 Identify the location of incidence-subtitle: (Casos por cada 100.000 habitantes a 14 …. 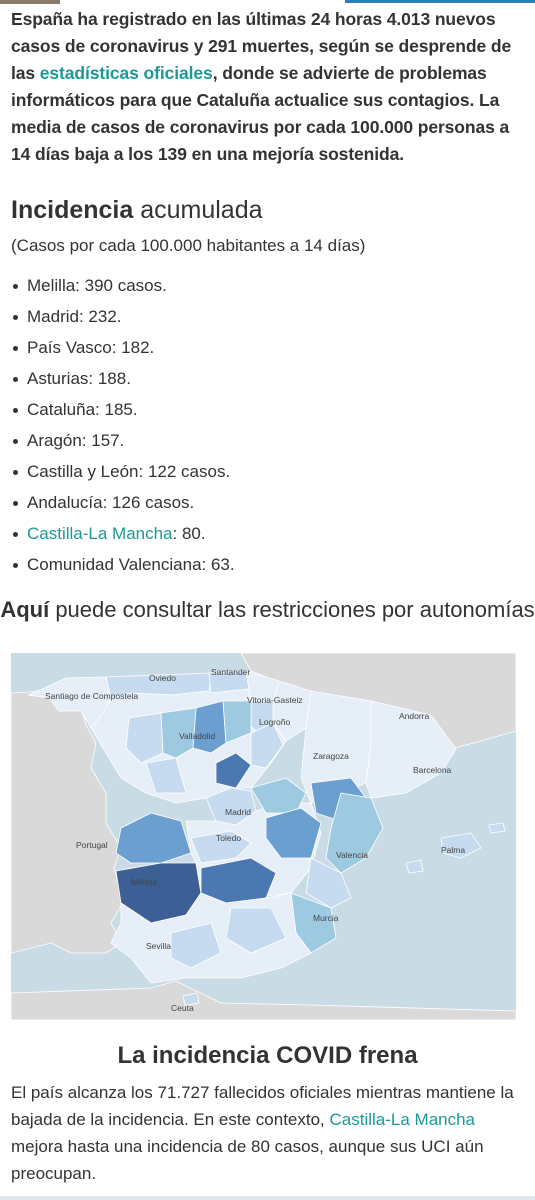
(188, 245).